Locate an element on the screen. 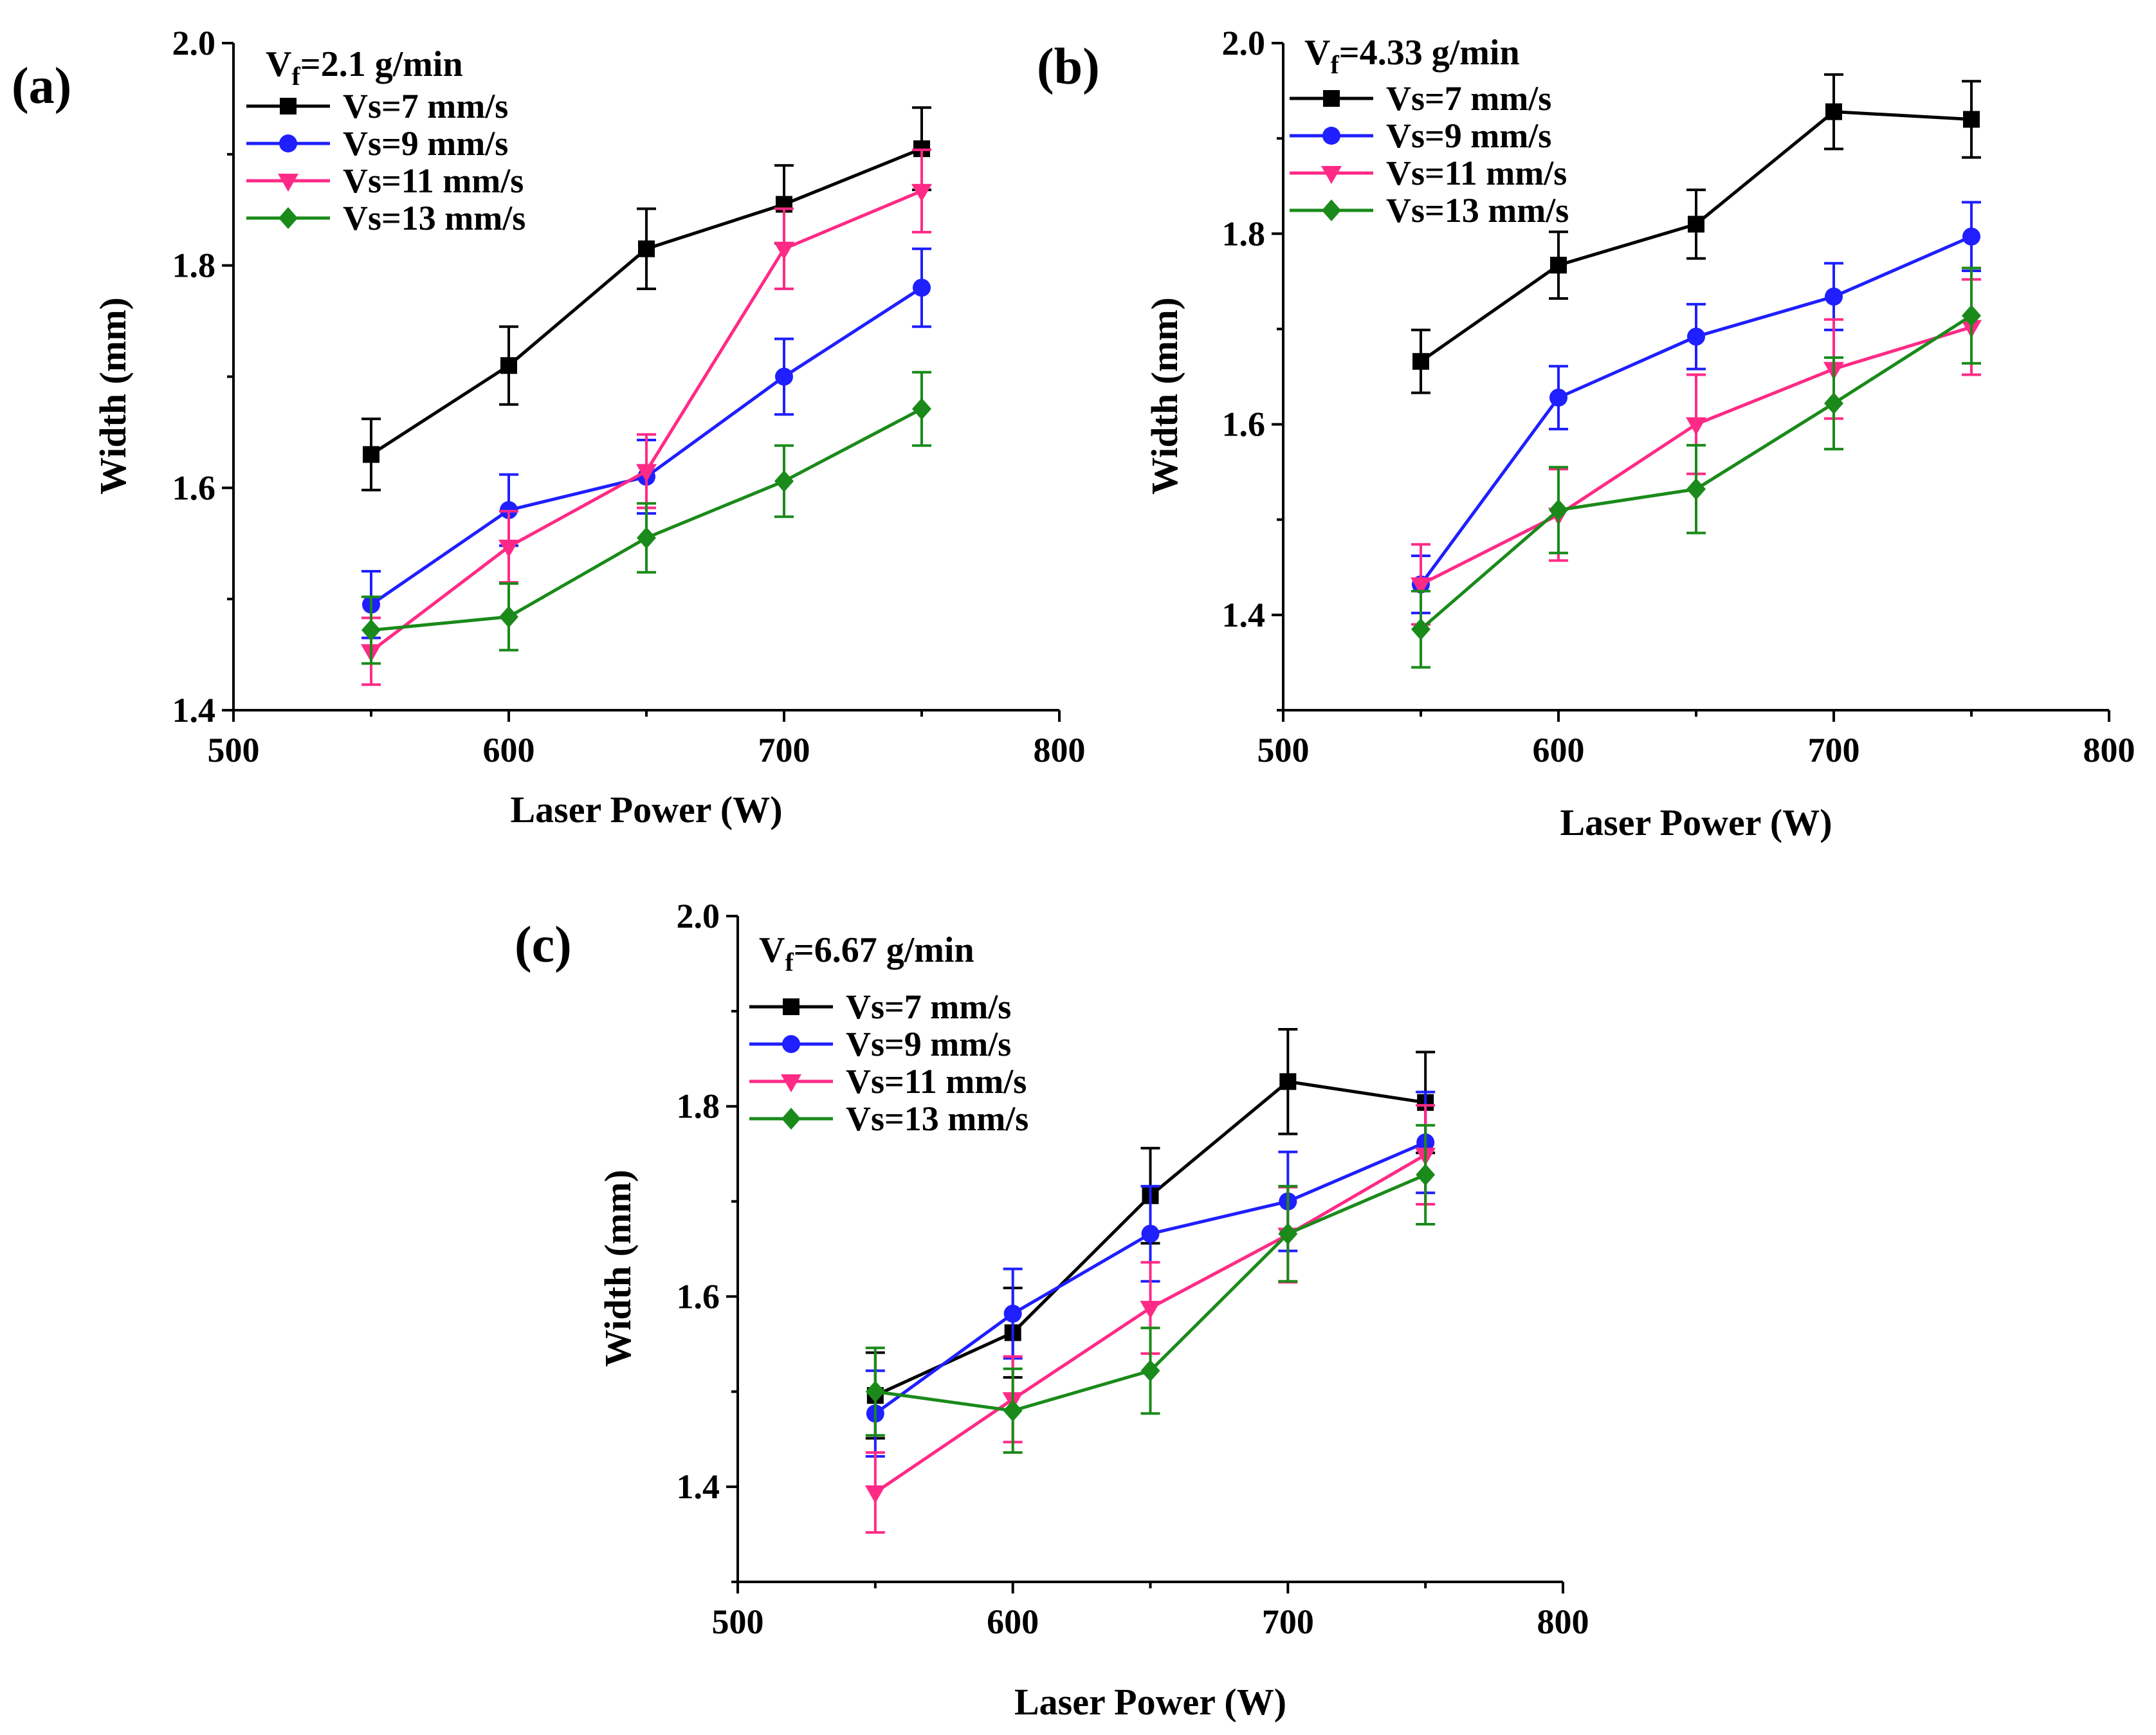  chart-title: Vf=2.1 g/min is located at coordinates (364, 67).